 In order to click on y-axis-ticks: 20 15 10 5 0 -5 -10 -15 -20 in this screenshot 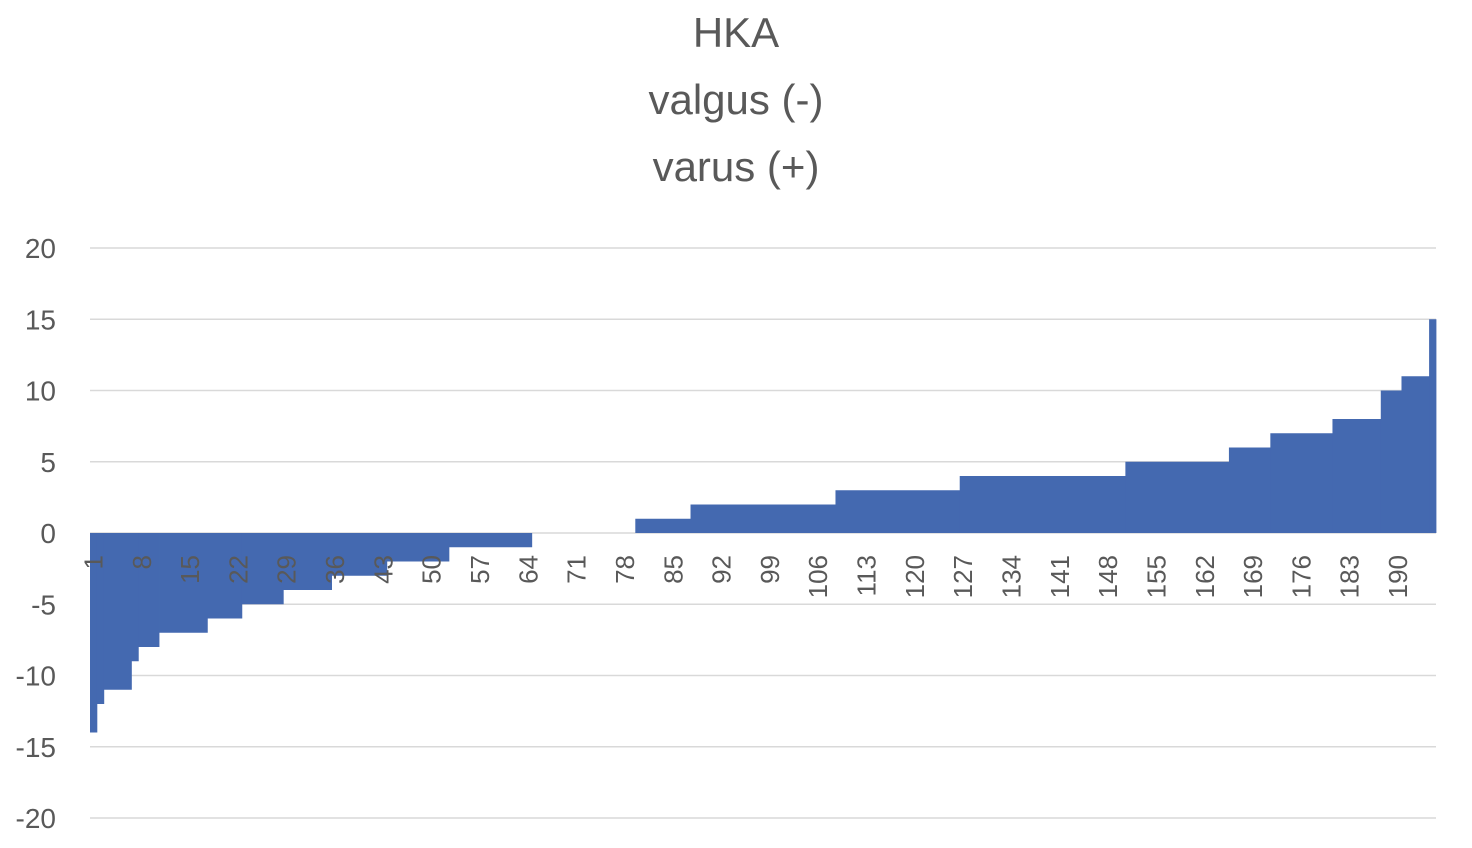, I will do `click(36, 533)`.